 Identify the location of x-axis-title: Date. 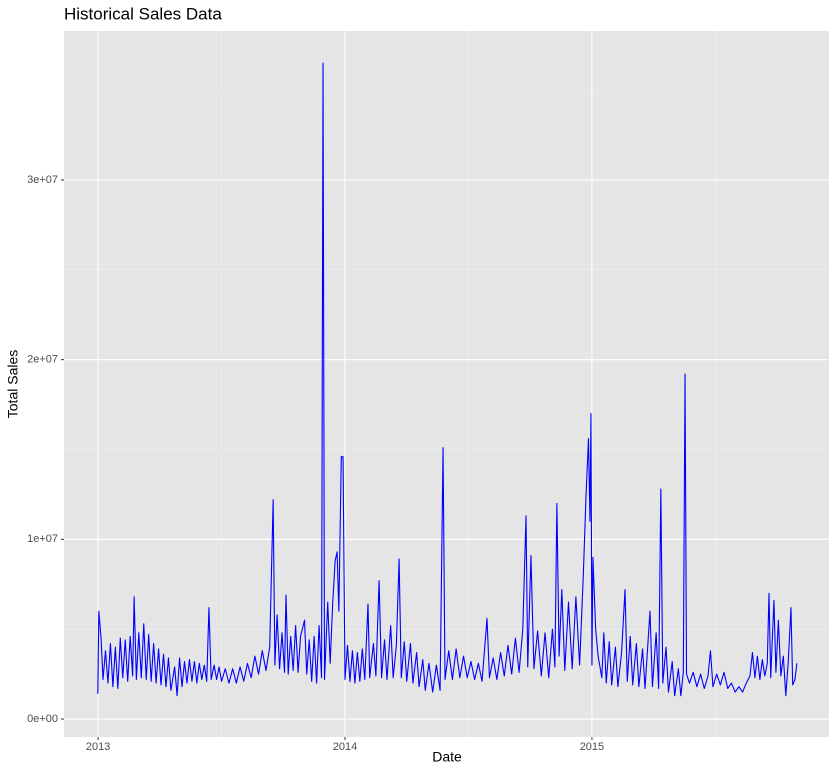
(447, 757).